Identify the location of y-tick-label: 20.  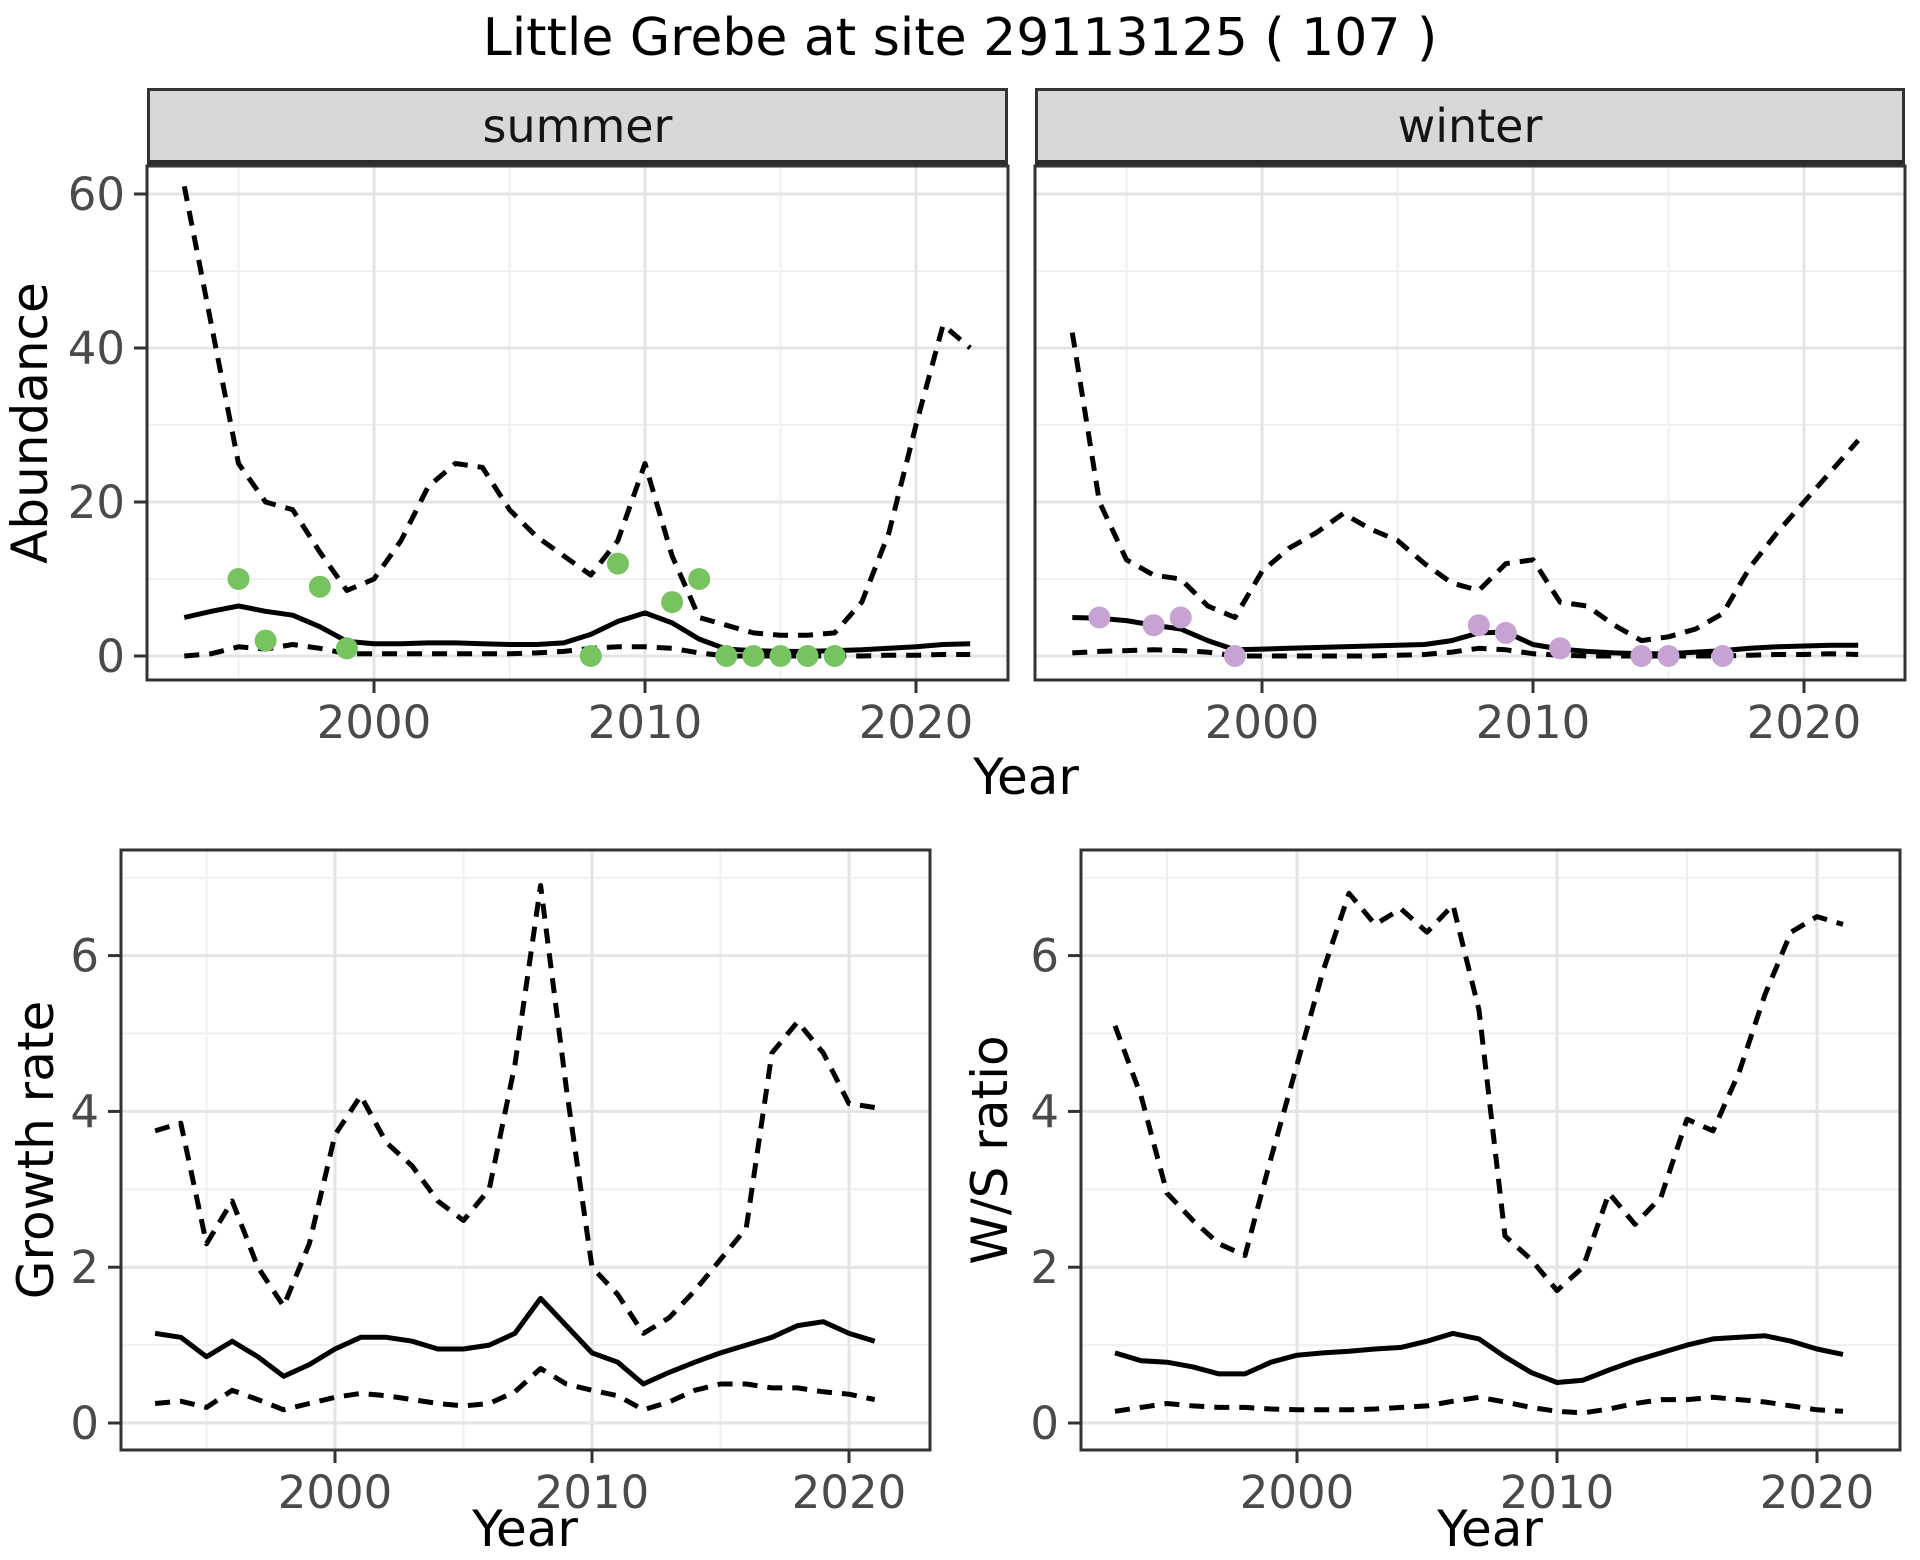
(96, 502).